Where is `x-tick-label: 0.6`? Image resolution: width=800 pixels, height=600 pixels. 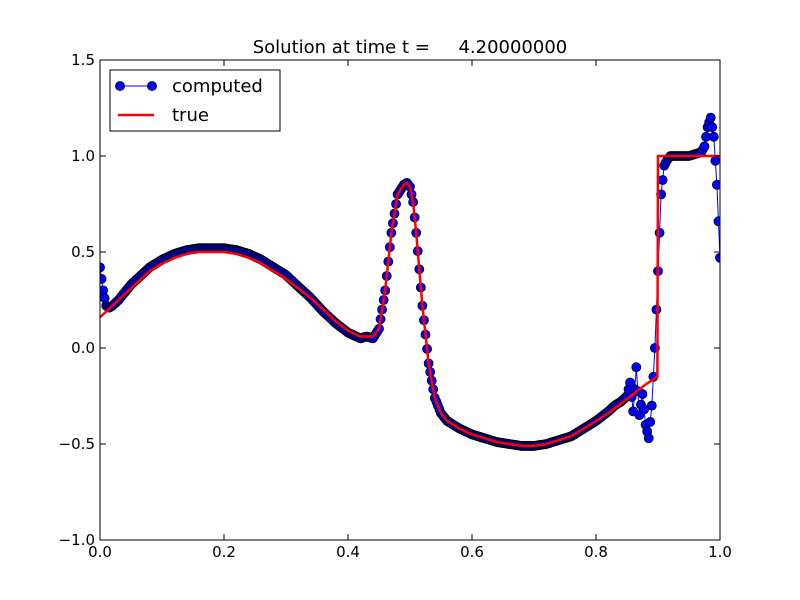
x-tick-label: 0.6 is located at coordinates (472, 552).